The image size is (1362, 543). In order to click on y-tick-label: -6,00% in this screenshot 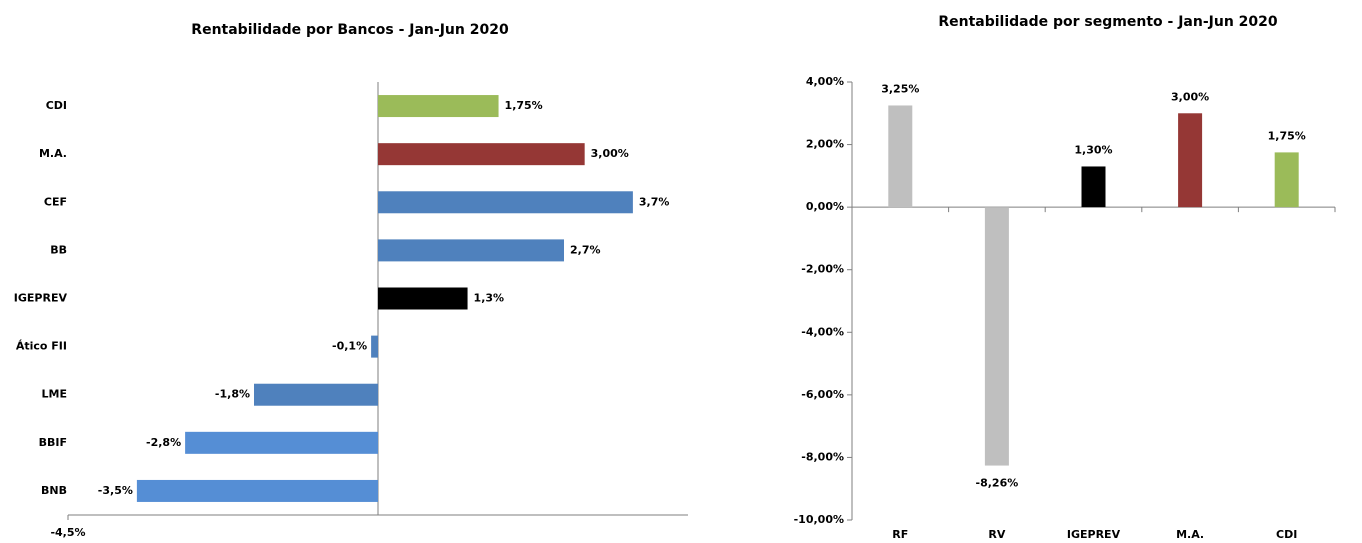, I will do `click(822, 394)`.